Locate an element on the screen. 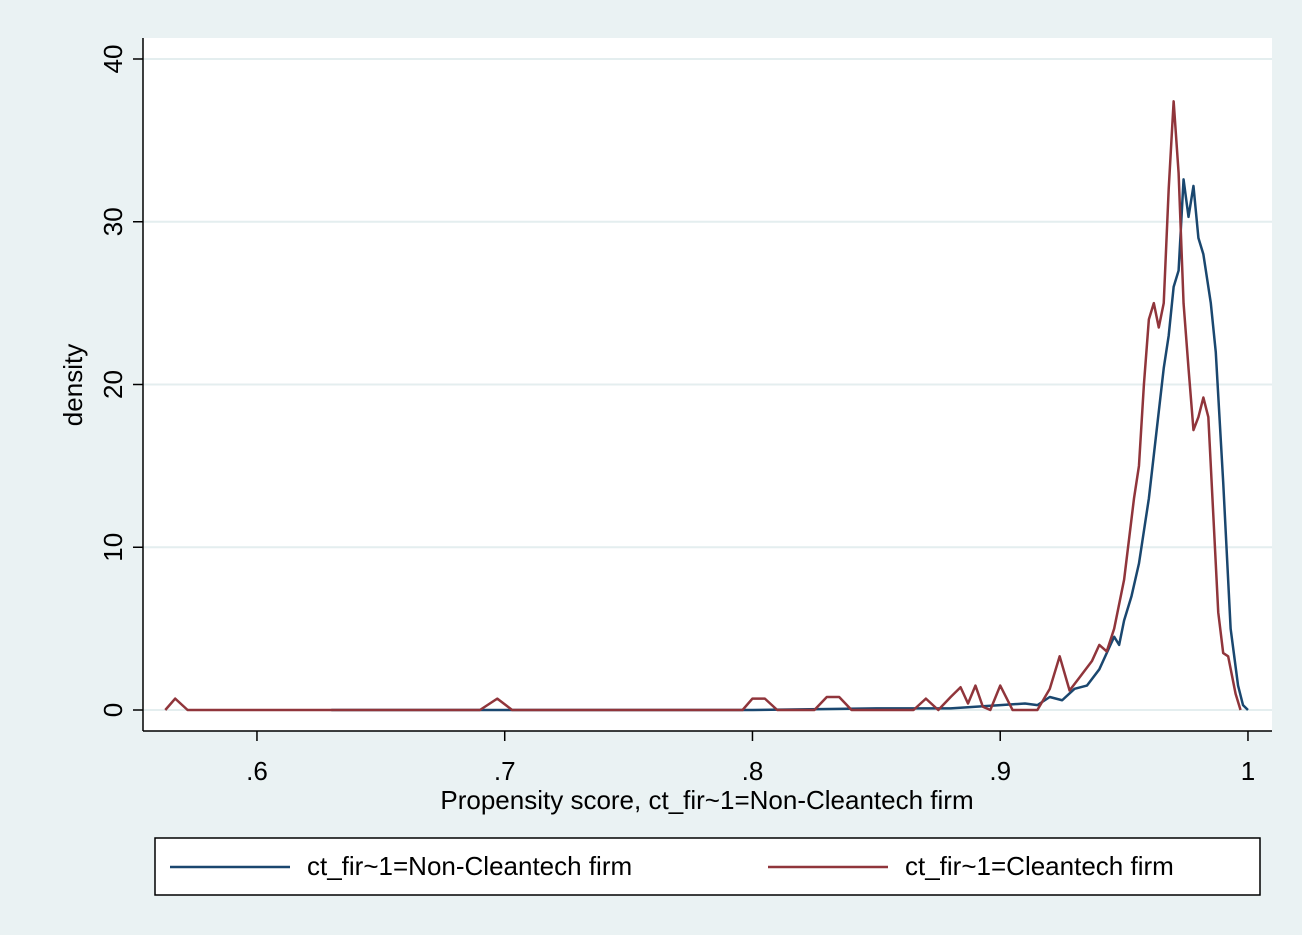 Image resolution: width=1302 pixels, height=935 pixels. y-tick-label: 20 is located at coordinates (113, 384).